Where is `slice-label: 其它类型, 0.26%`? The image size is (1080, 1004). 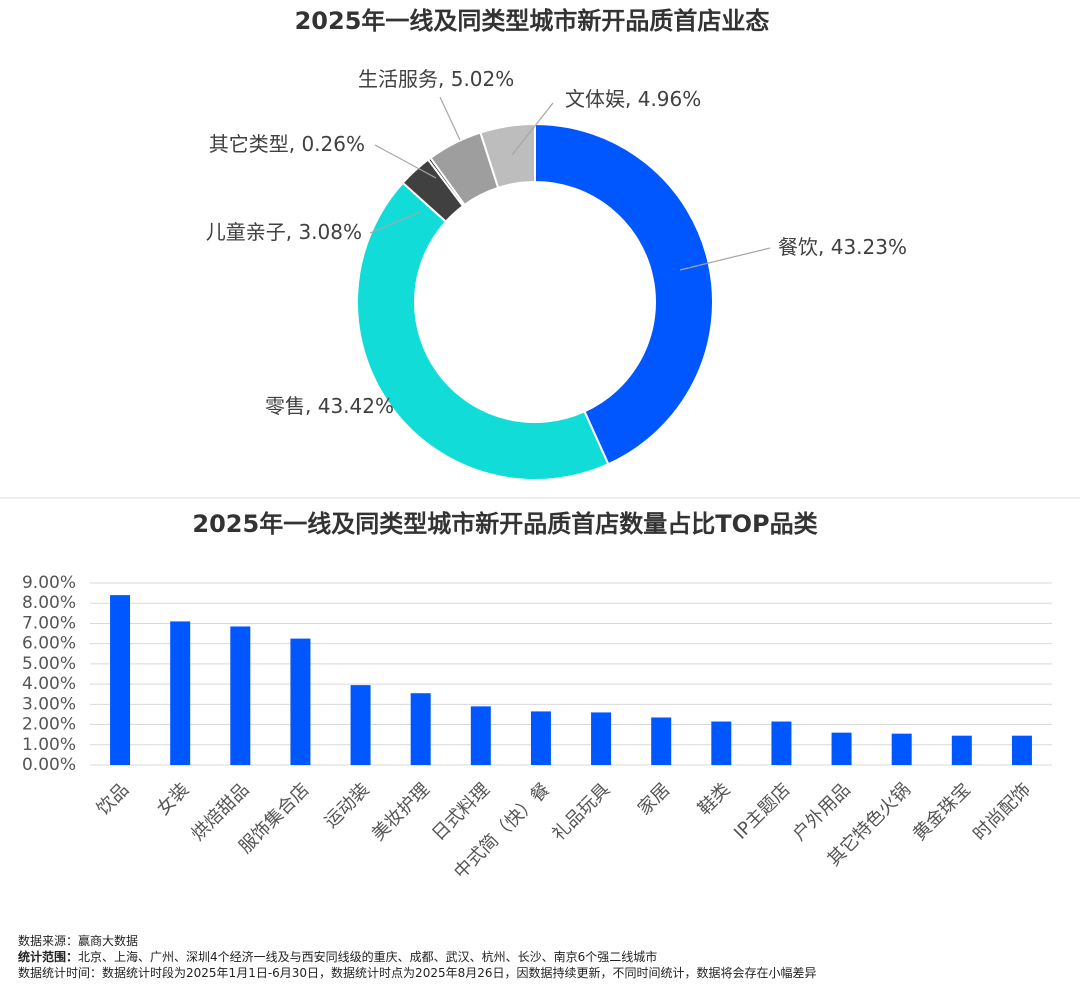 slice-label: 其它类型, 0.26% is located at coordinates (287, 144).